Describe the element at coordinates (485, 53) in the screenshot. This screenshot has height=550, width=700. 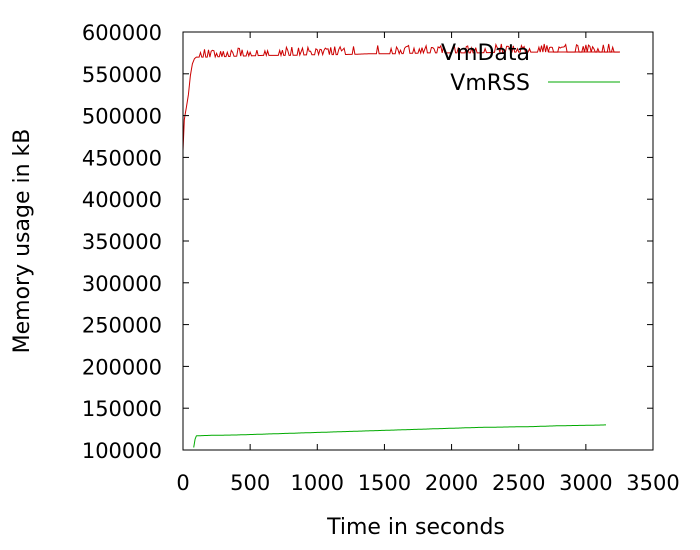
I see `legend-label-vmdata: VmData` at that location.